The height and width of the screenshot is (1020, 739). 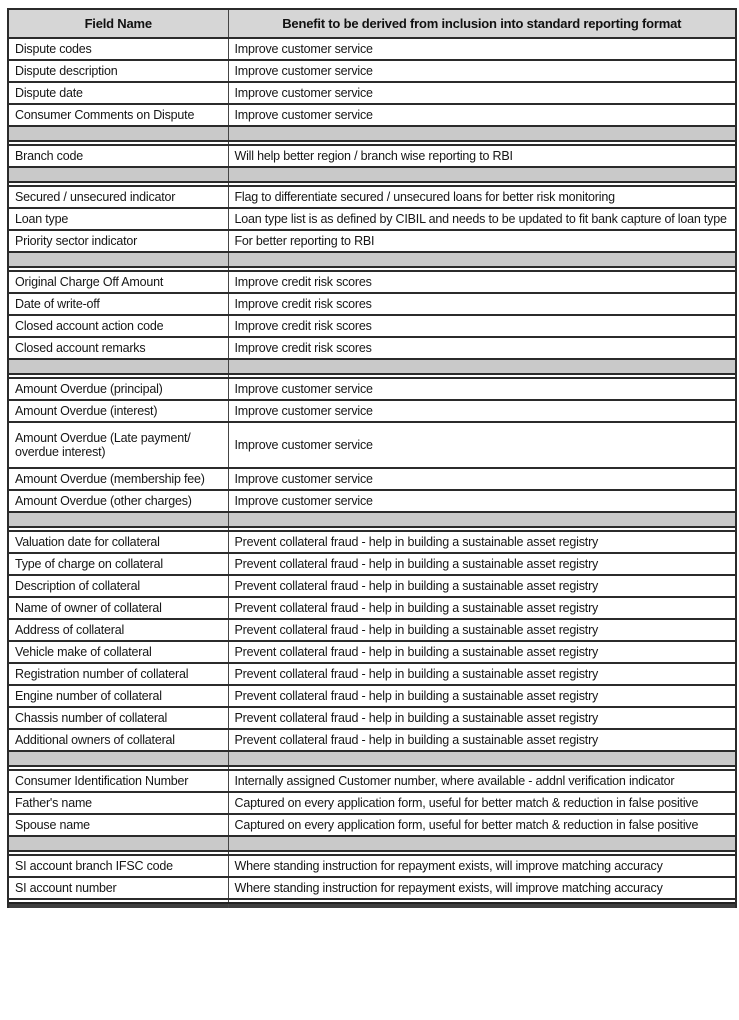 What do you see at coordinates (118, 696) in the screenshot?
I see `field-cell: Engine number of collateral` at bounding box center [118, 696].